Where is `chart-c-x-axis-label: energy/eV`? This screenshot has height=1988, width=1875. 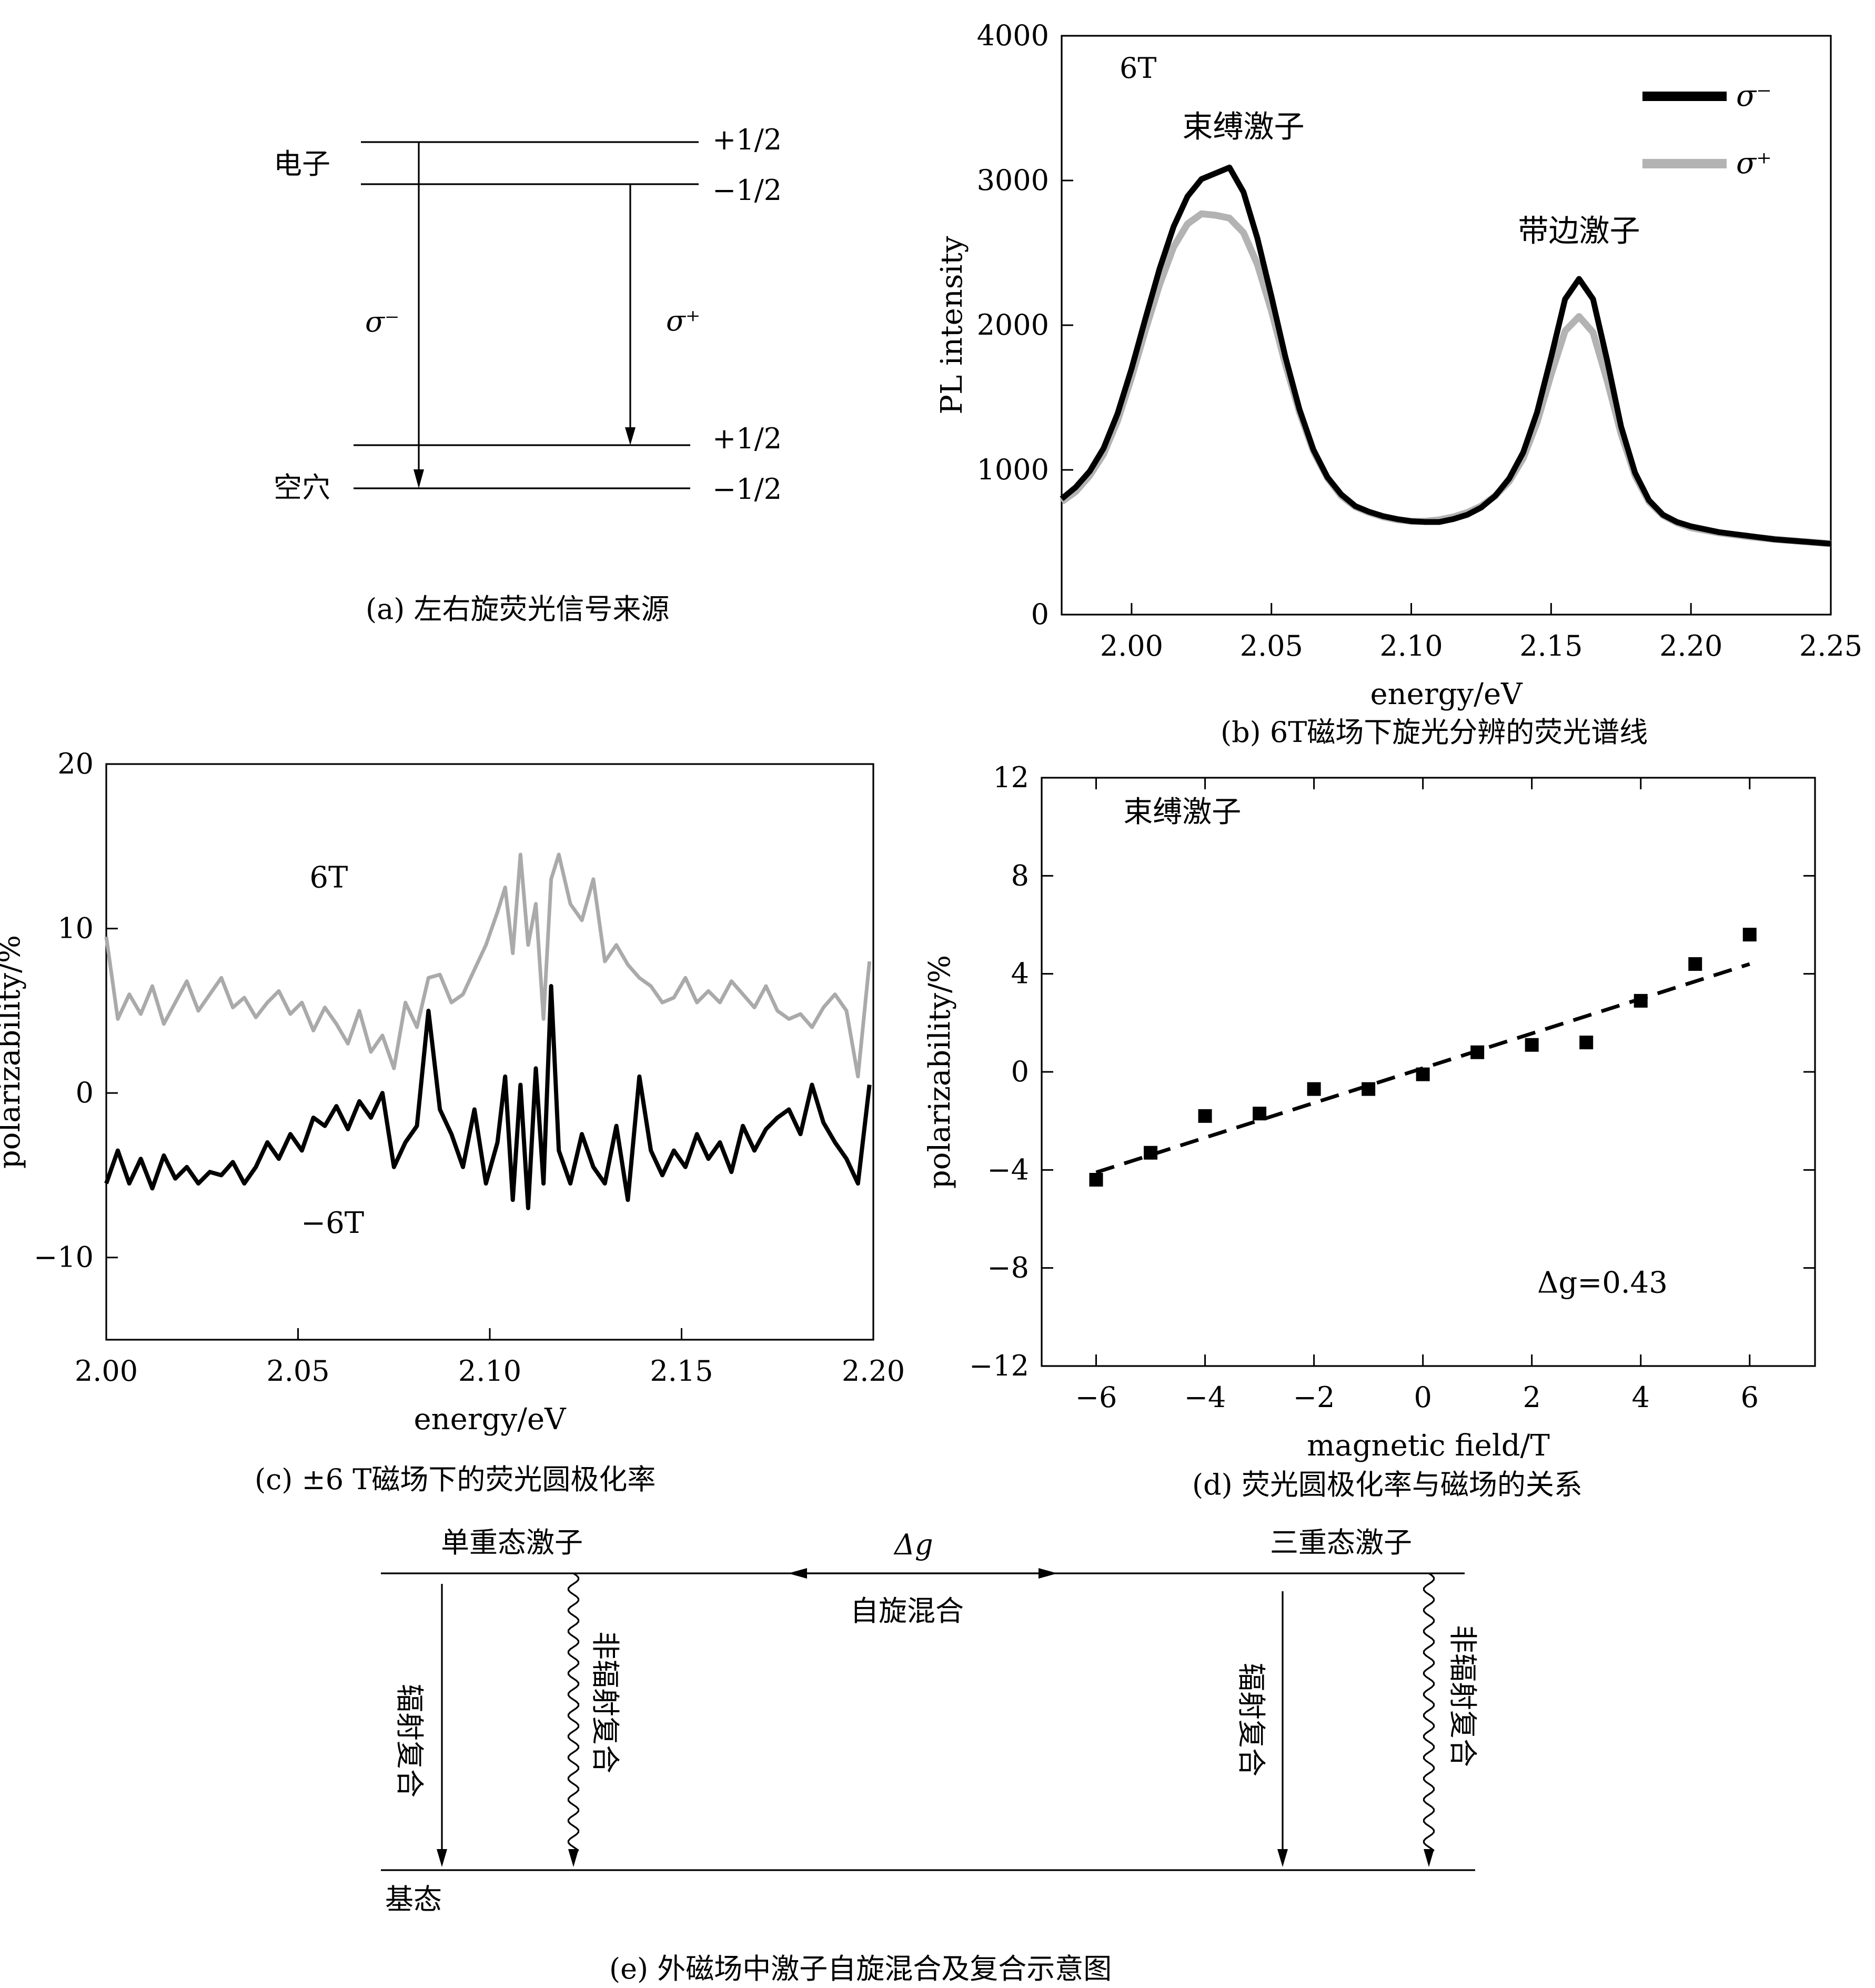
chart-c-x-axis-label: energy/eV is located at coordinates (490, 1420).